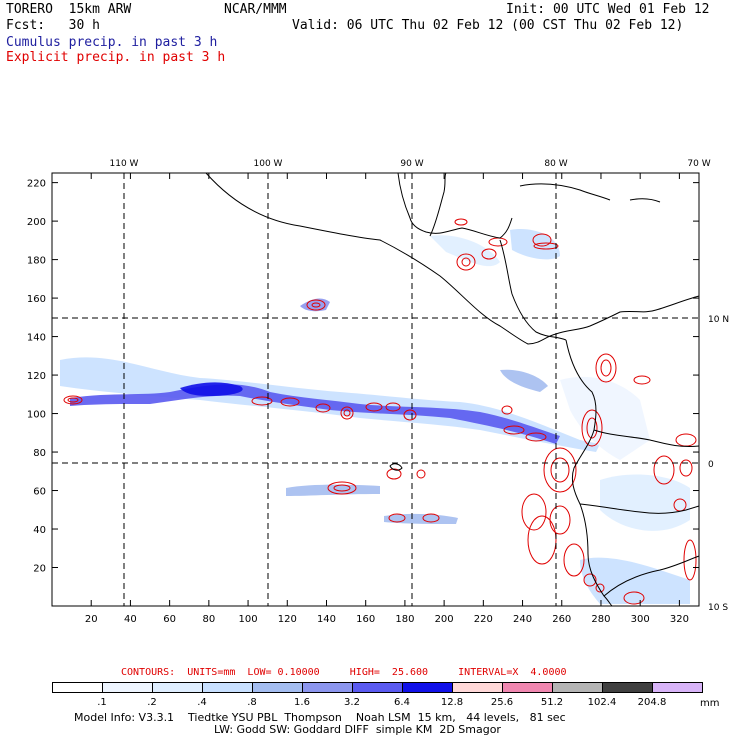  What do you see at coordinates (646, 438) in the screenshot?
I see `amazon-border` at bounding box center [646, 438].